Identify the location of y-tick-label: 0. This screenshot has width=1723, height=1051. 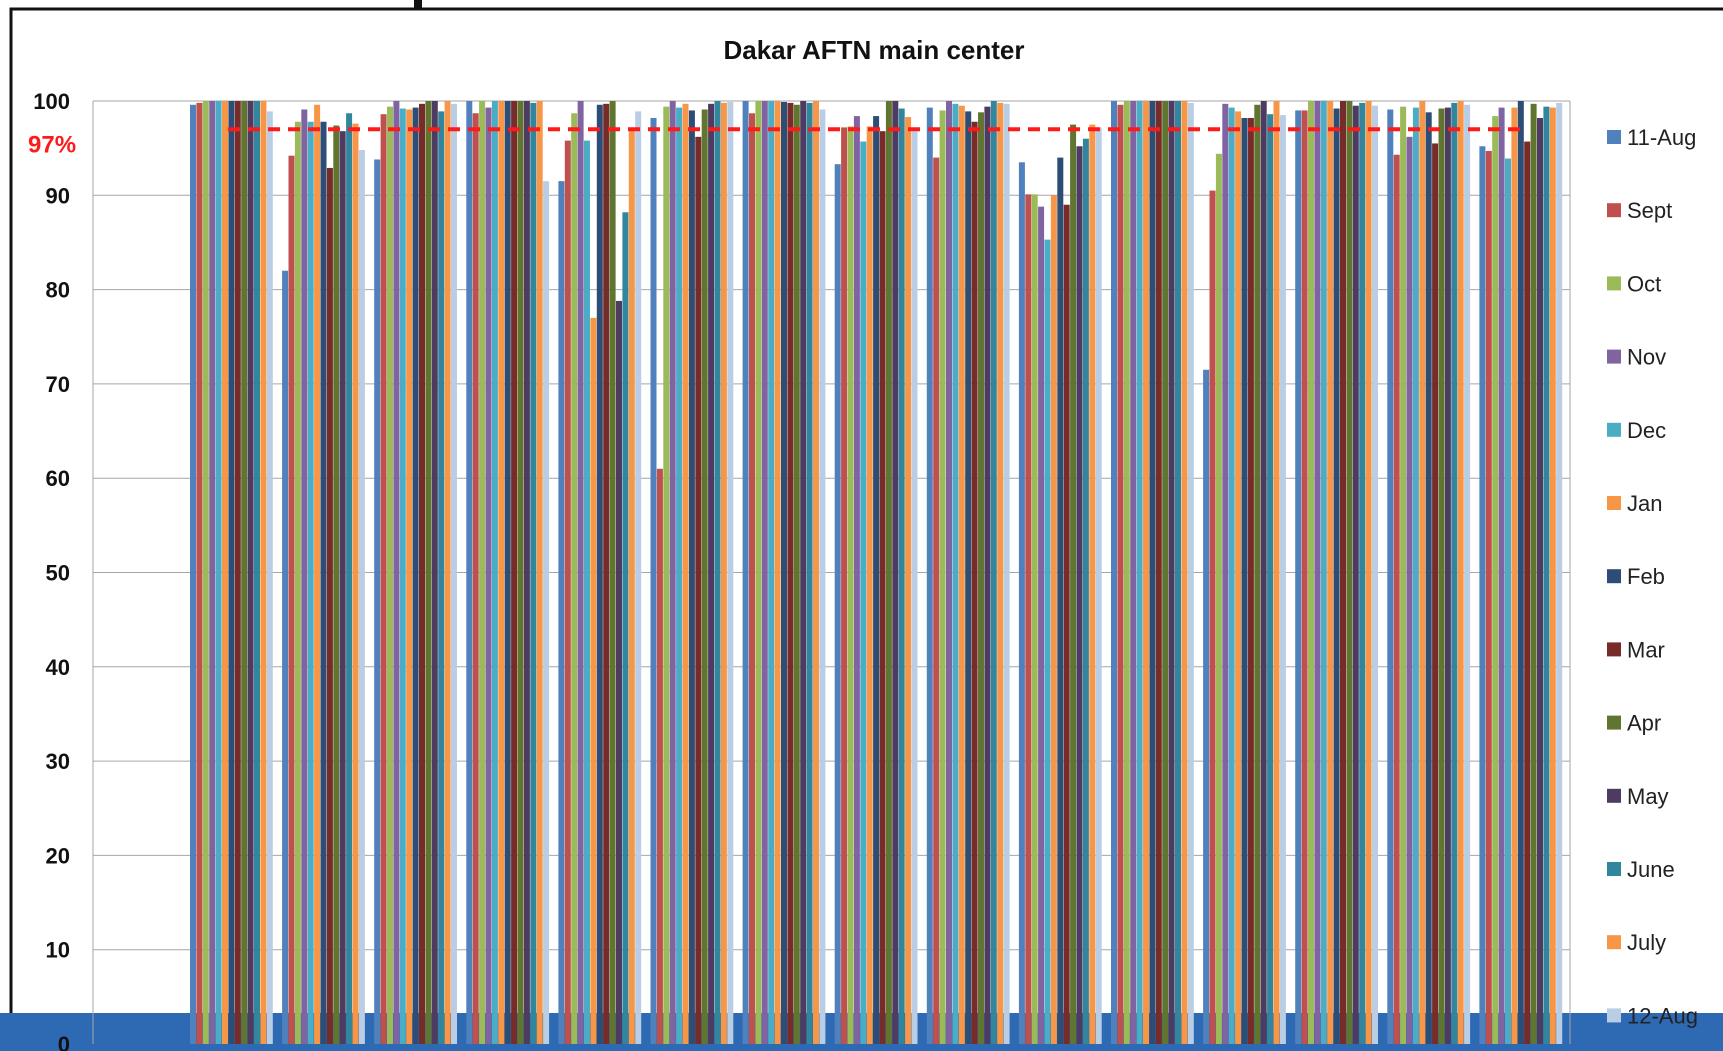
(64, 1041).